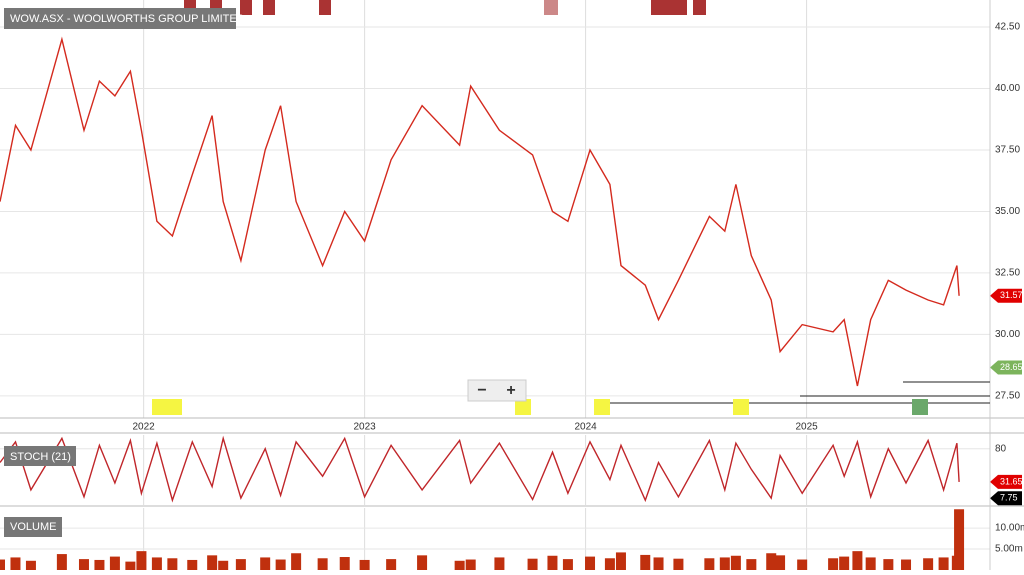 Image resolution: width=1024 pixels, height=575 pixels. I want to click on zoom-in: +, so click(510, 390).